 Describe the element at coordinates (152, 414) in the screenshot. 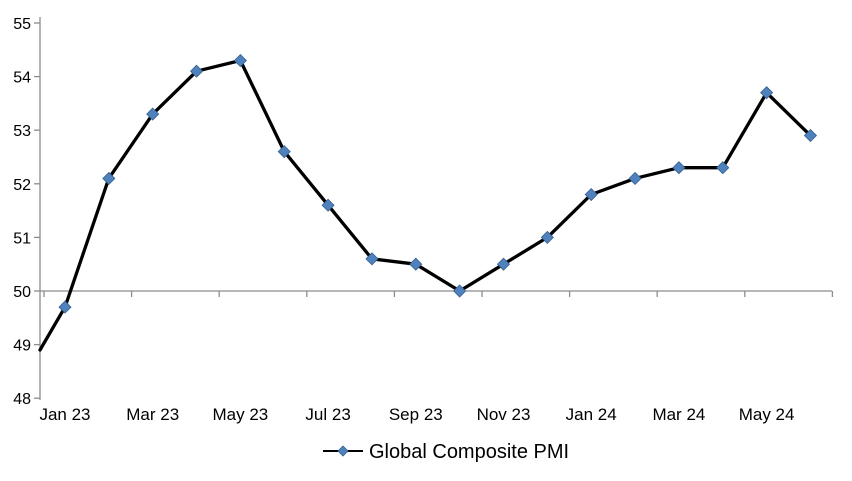

I see `x-axis-label: Mar 23` at that location.